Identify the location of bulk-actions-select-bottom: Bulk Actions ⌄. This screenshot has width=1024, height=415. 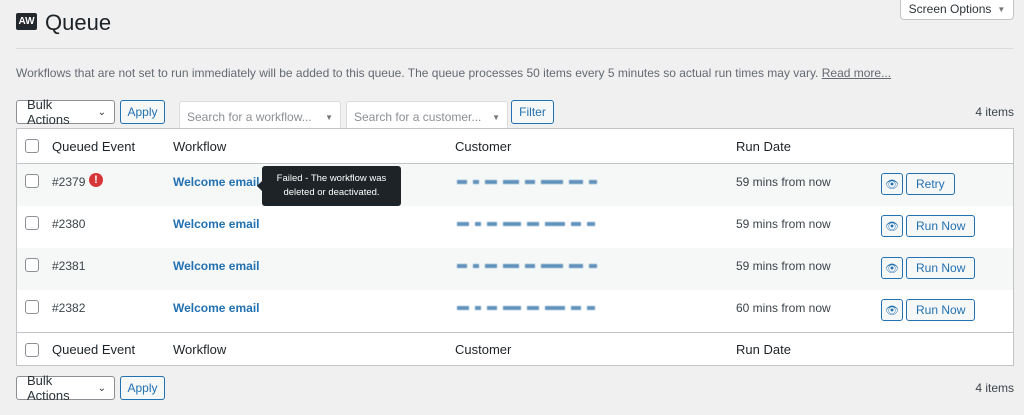
(65, 388).